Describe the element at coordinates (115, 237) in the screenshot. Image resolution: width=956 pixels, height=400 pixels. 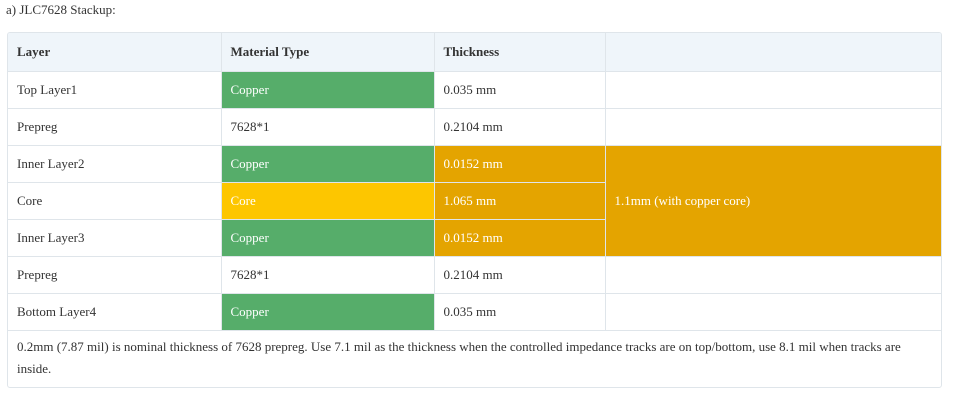
I see `layer-cell: Inner Layer3` at that location.